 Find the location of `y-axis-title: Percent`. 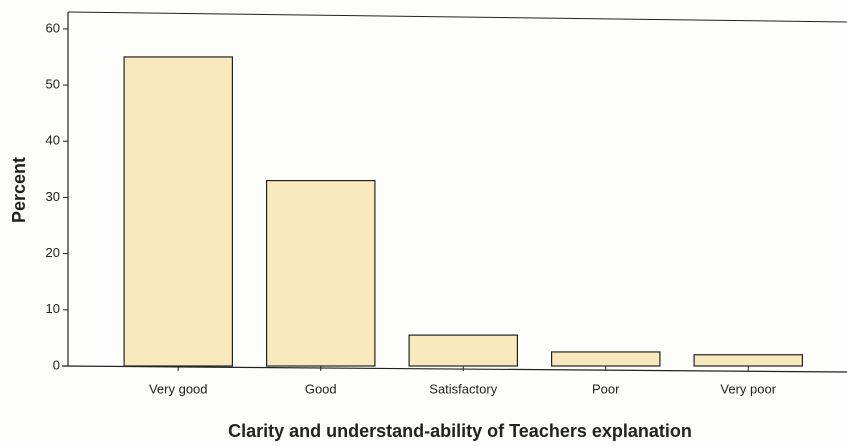

y-axis-title: Percent is located at coordinates (19, 190).